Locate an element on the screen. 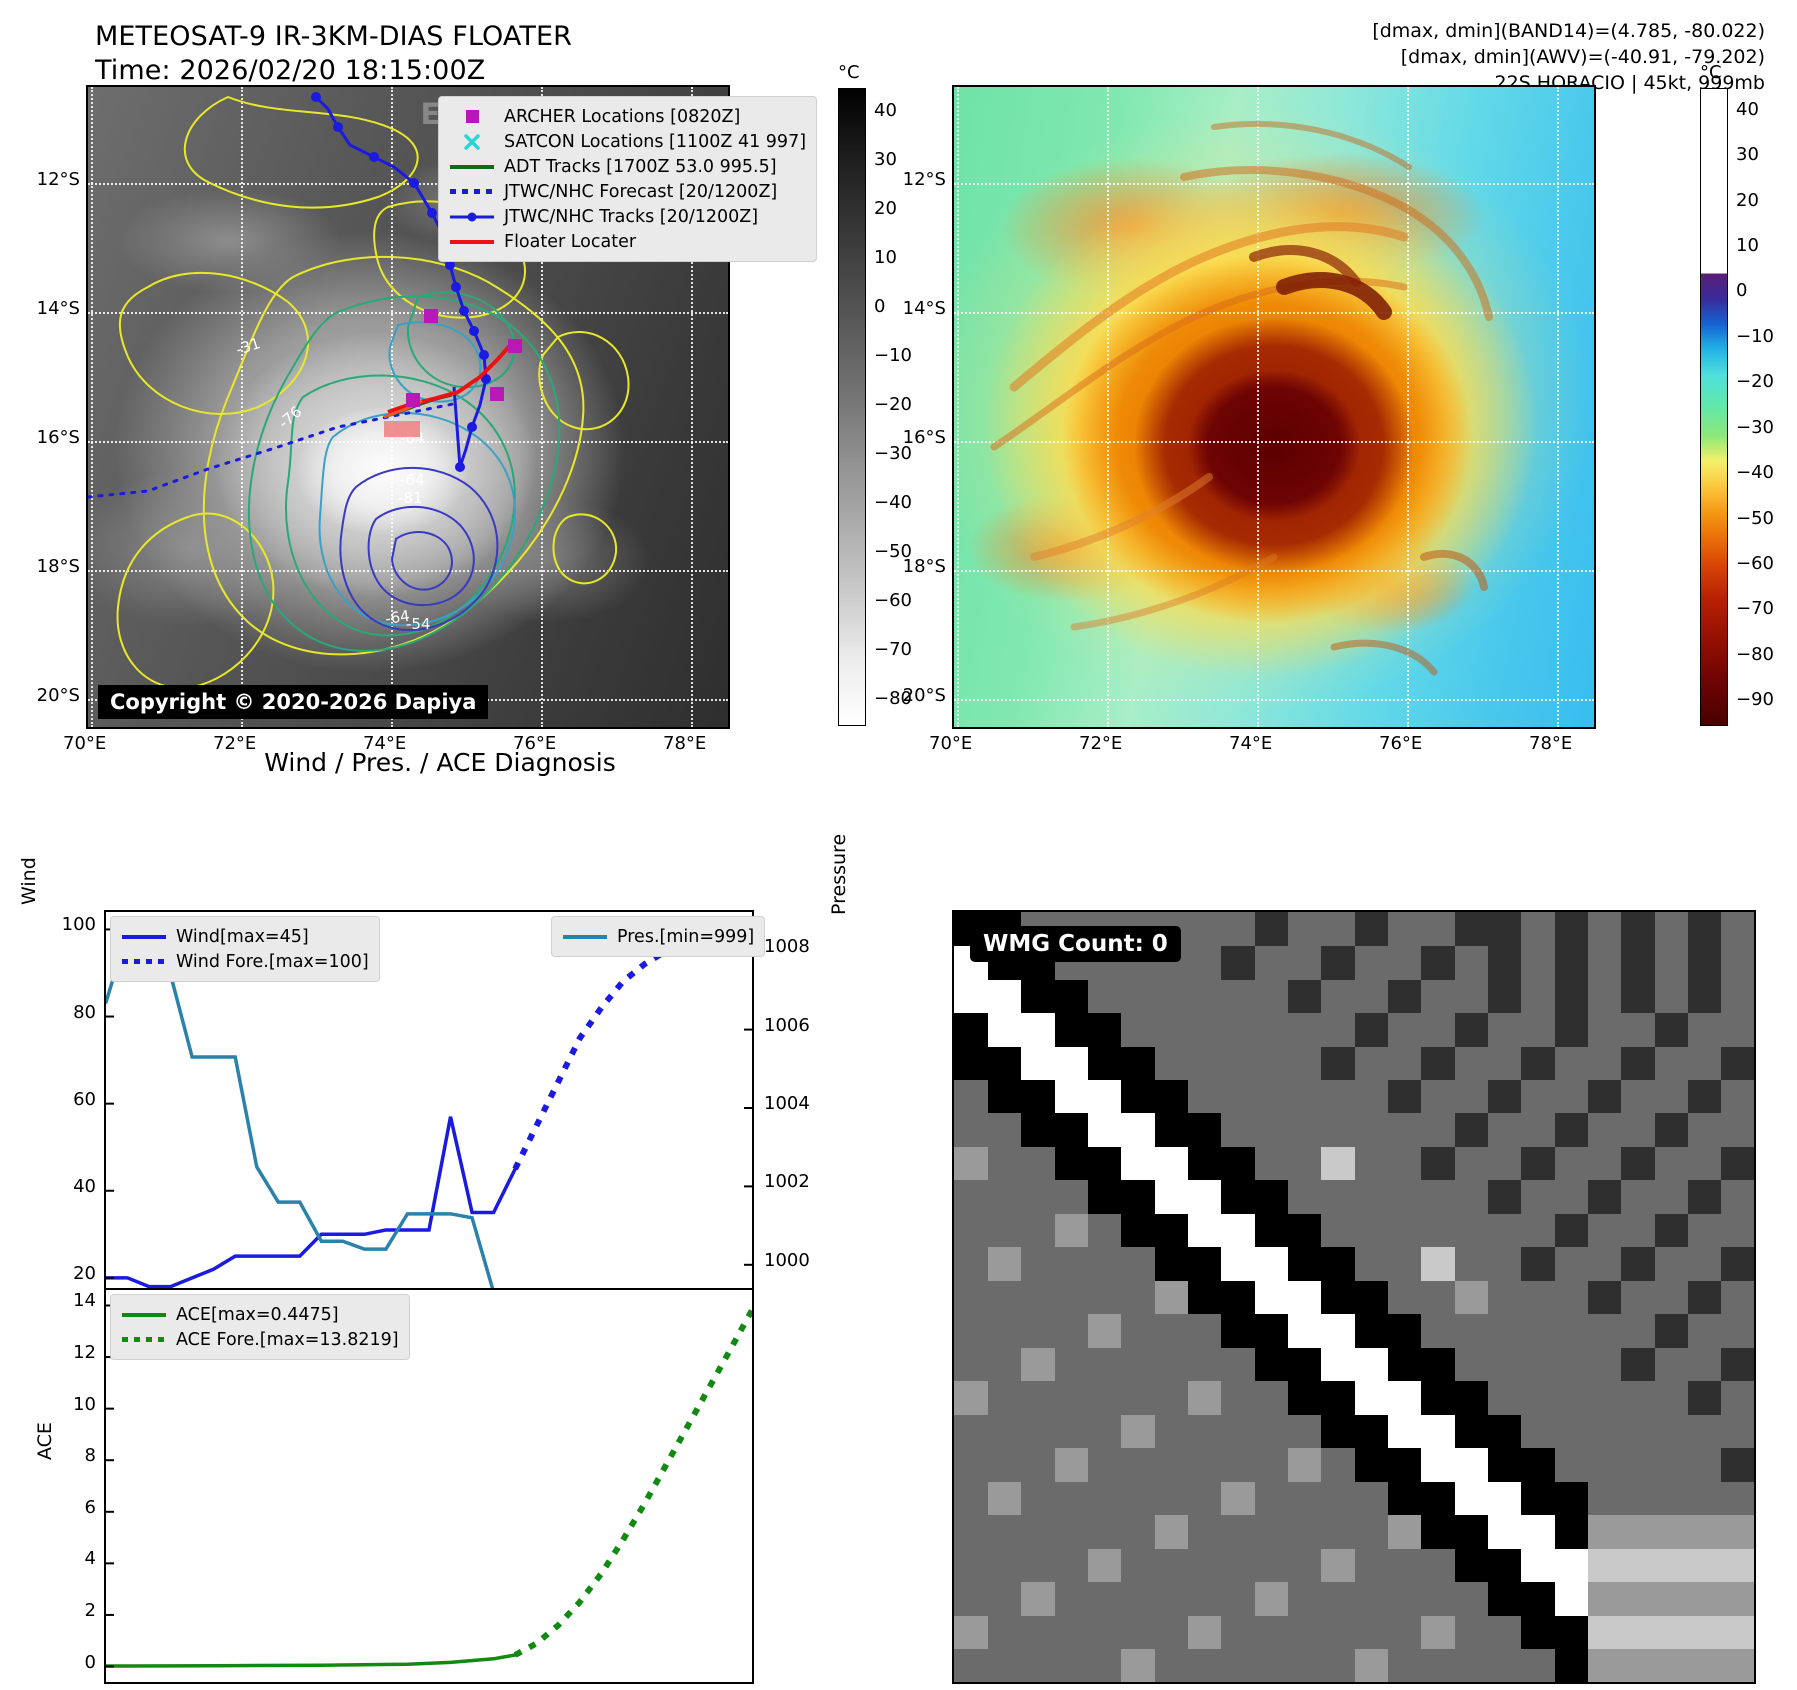  awv-colorbar-tick: −60 is located at coordinates (1755, 563).